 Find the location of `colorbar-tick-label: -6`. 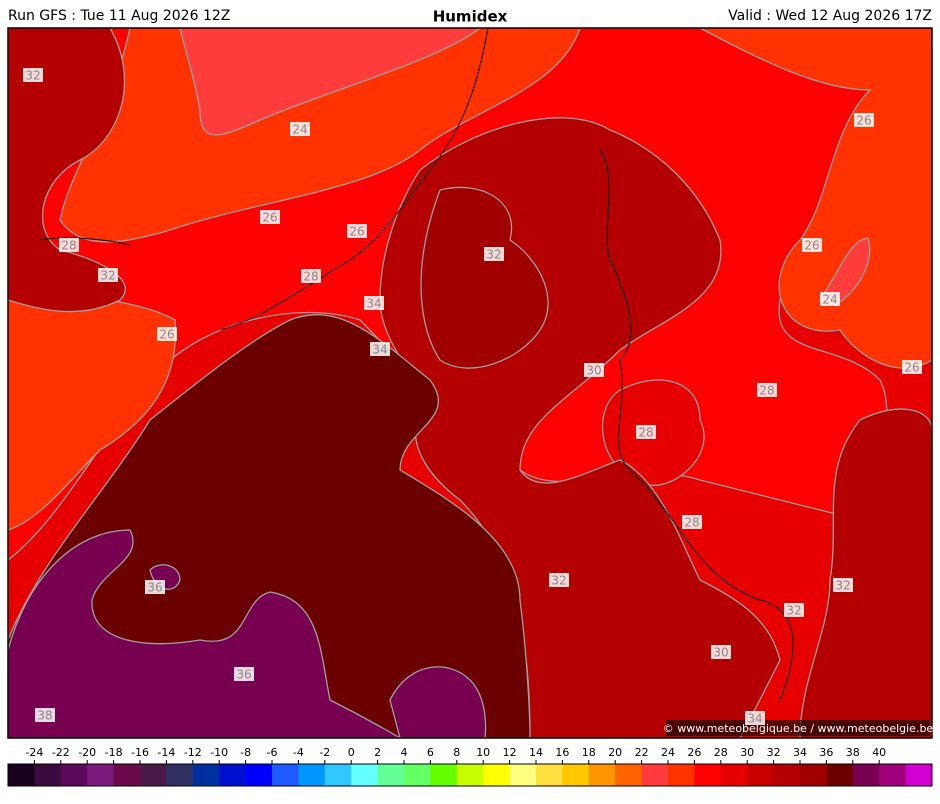

colorbar-tick-label: -6 is located at coordinates (272, 752).